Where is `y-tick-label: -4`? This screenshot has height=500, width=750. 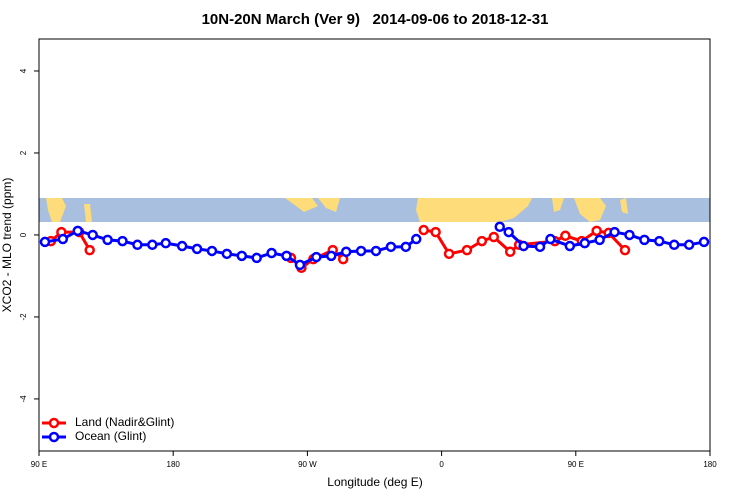 y-tick-label: -4 is located at coordinates (23, 399).